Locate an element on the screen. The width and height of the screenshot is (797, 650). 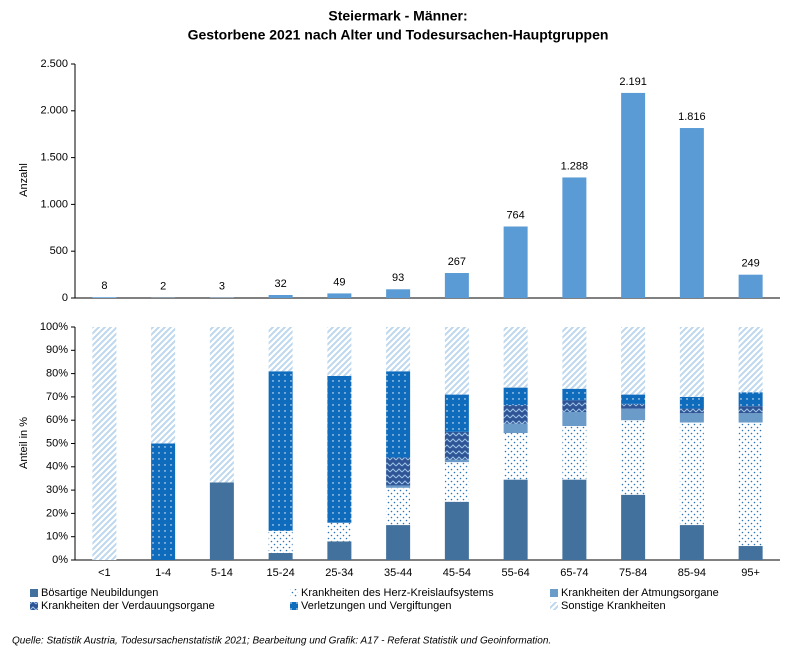
y-tick-label: 80% is located at coordinates (57, 374).